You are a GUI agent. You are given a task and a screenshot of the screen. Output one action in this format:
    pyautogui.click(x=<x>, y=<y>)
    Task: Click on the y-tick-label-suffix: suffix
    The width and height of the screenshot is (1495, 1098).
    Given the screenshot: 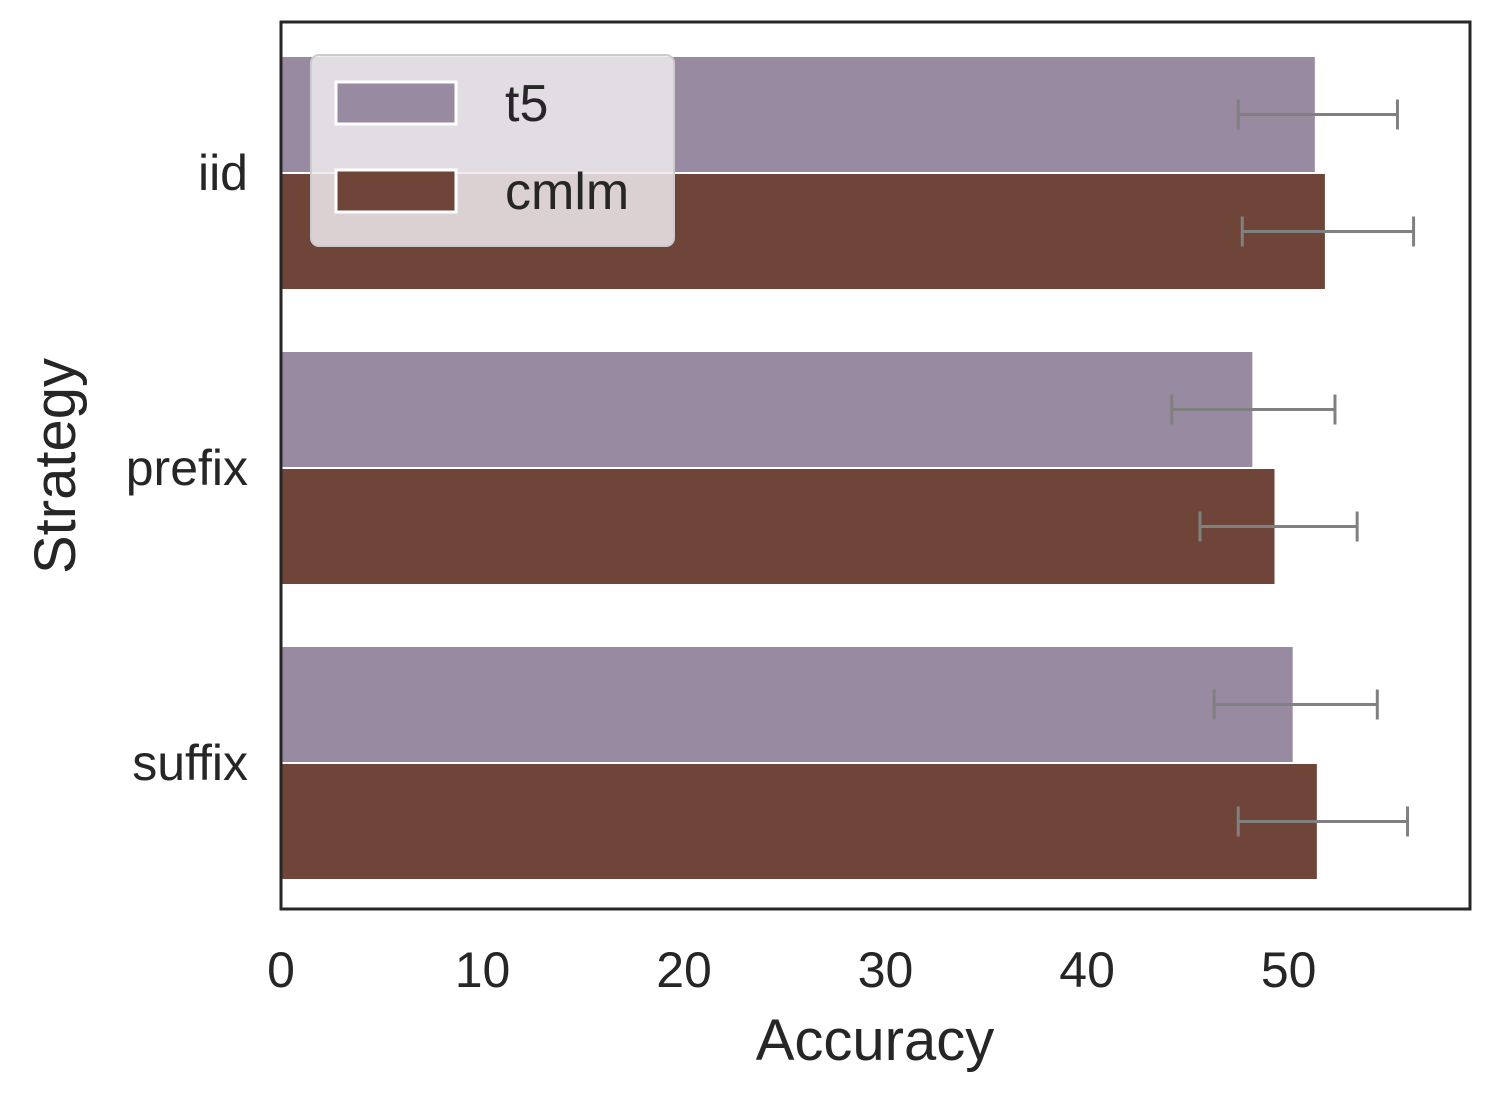 What is the action you would take?
    pyautogui.click(x=190, y=763)
    